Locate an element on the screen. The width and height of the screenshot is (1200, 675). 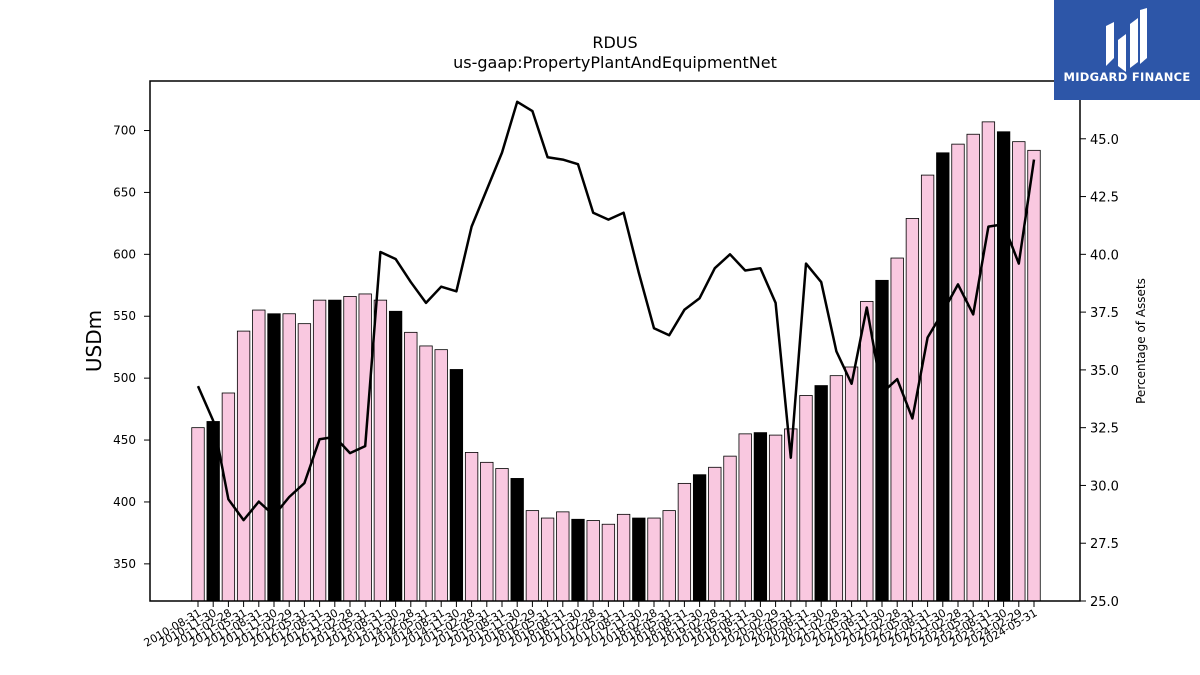
y-tick-label: 550 is located at coordinates (124, 316).